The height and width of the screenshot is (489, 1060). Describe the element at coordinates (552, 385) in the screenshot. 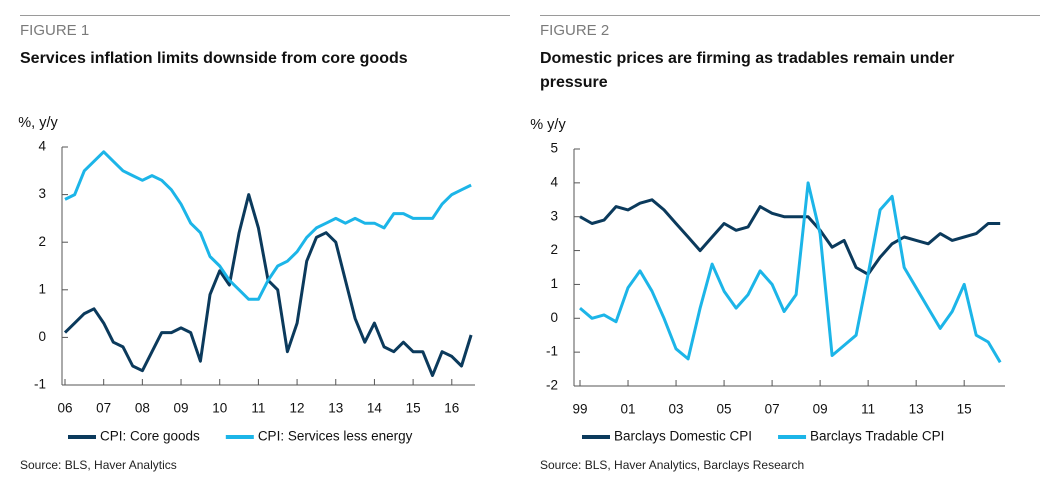

I see `y-tick-label: -2` at that location.